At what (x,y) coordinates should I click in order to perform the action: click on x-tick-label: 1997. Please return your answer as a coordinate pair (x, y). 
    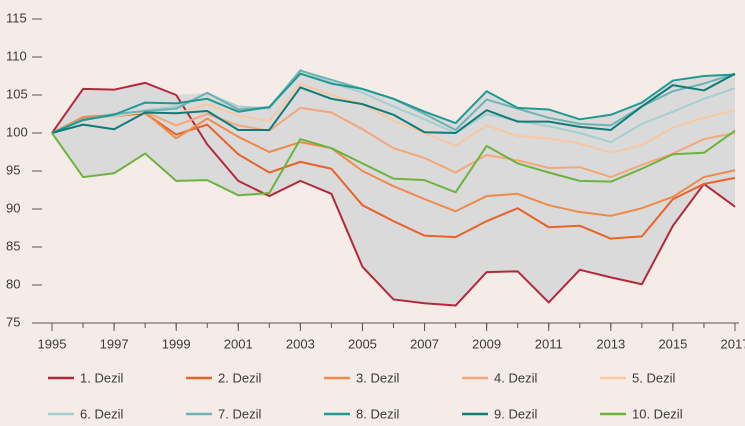
    Looking at the image, I should click on (114, 343).